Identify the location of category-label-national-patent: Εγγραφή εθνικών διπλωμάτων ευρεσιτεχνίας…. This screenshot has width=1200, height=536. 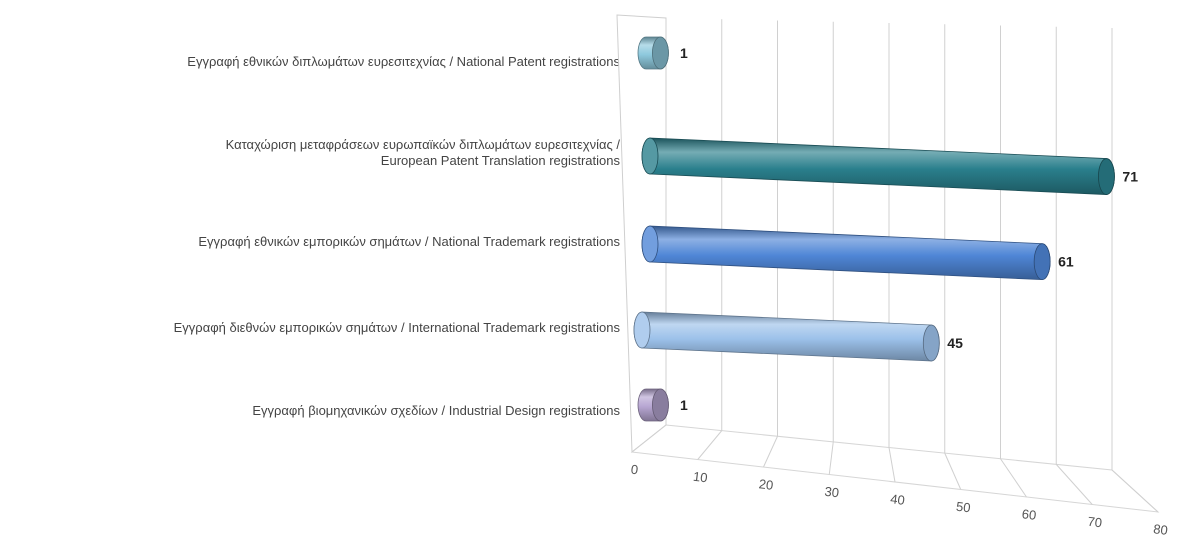
(403, 61).